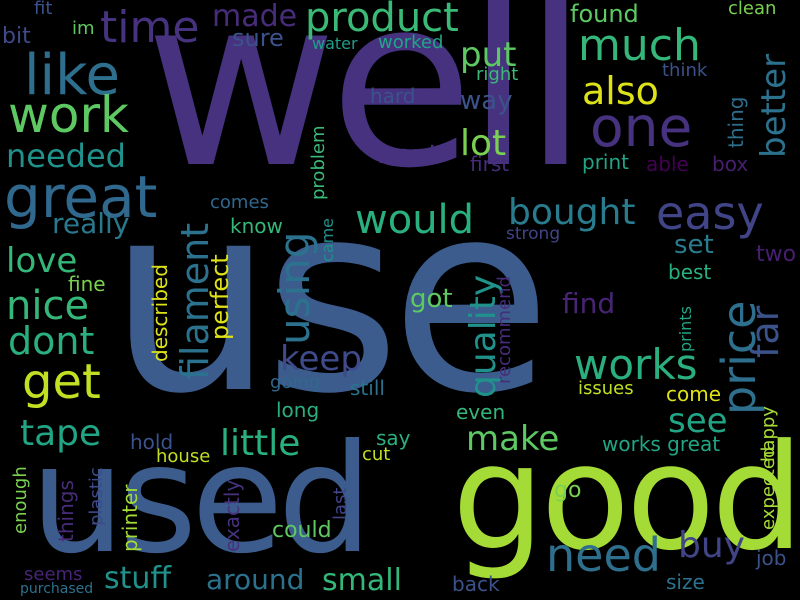 The width and height of the screenshot is (800, 600). What do you see at coordinates (152, 442) in the screenshot?
I see `word: hold` at bounding box center [152, 442].